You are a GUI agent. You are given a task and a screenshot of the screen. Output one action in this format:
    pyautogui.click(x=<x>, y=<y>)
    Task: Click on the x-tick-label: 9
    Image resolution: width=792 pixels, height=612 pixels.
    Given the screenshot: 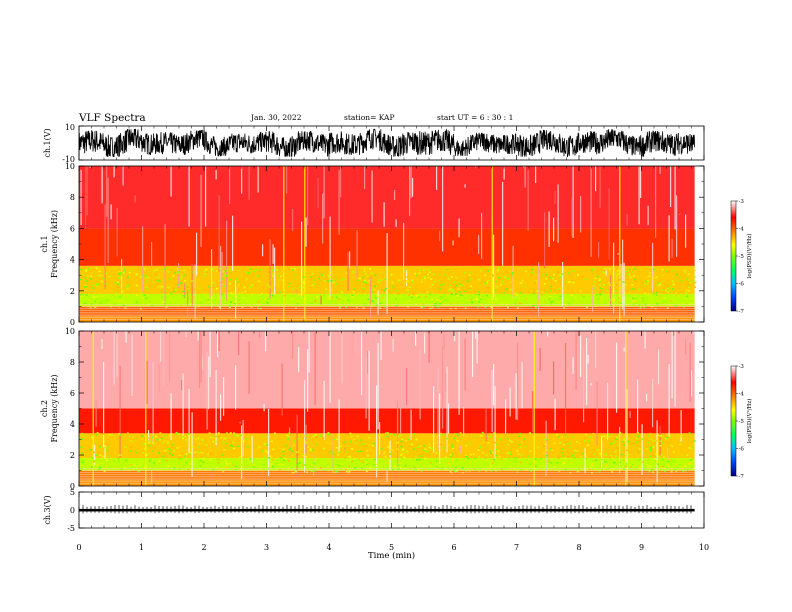 What is the action you would take?
    pyautogui.click(x=641, y=547)
    